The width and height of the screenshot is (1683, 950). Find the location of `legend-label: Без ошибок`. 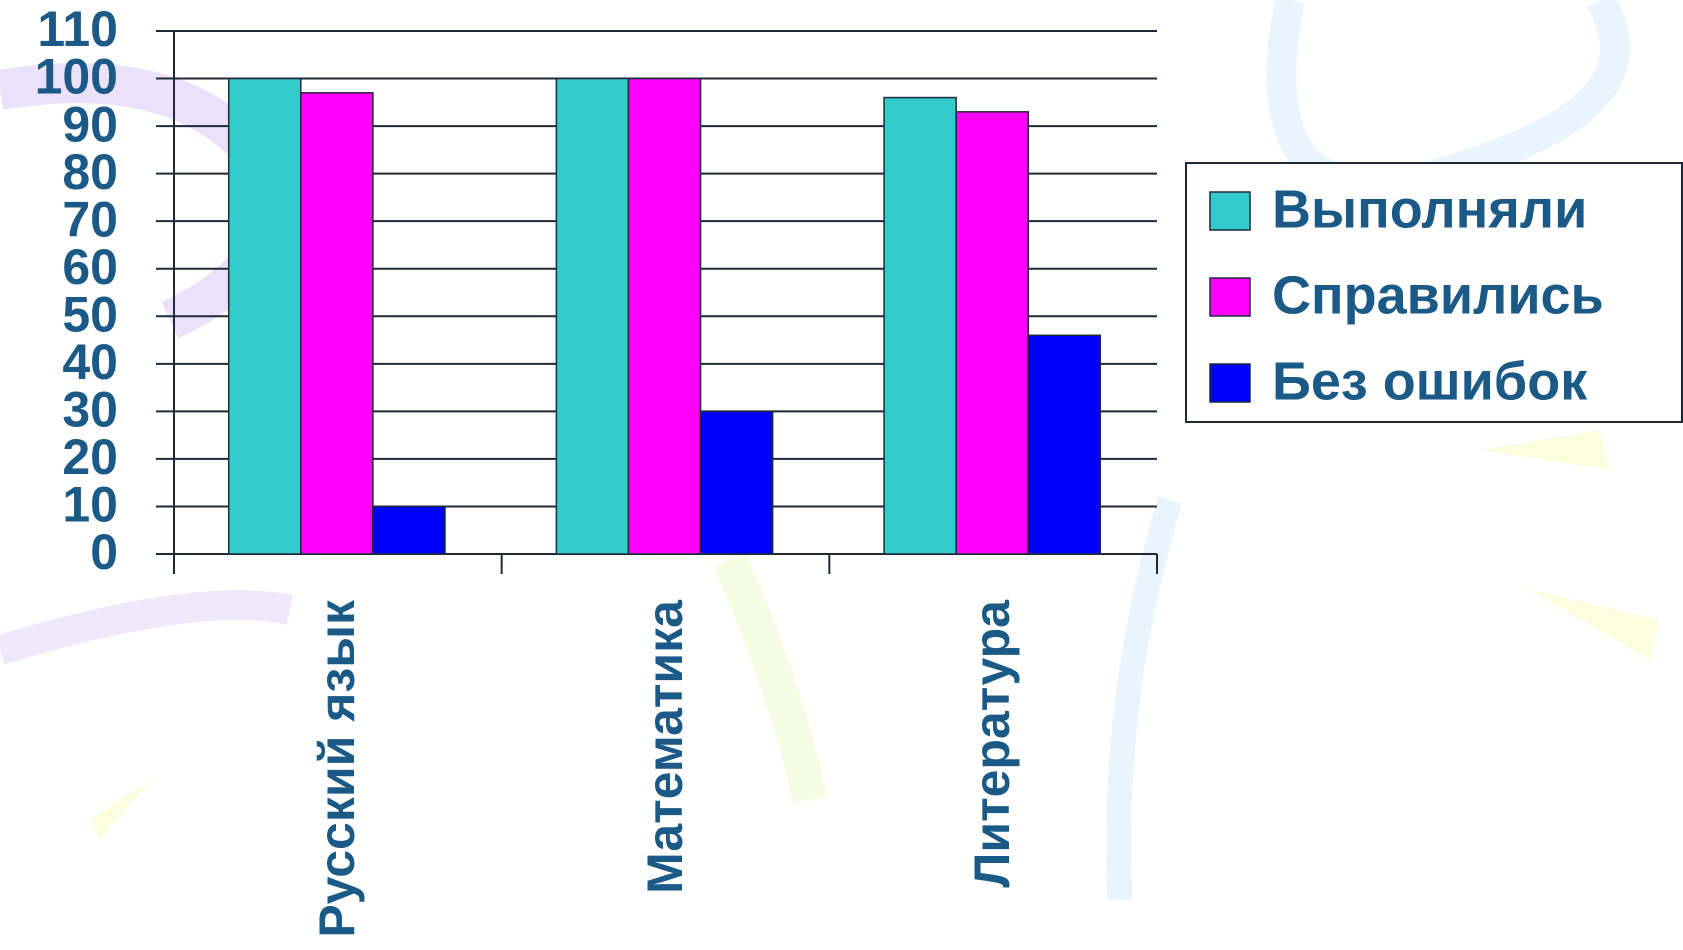

legend-label: Без ошибок is located at coordinates (1430, 381).